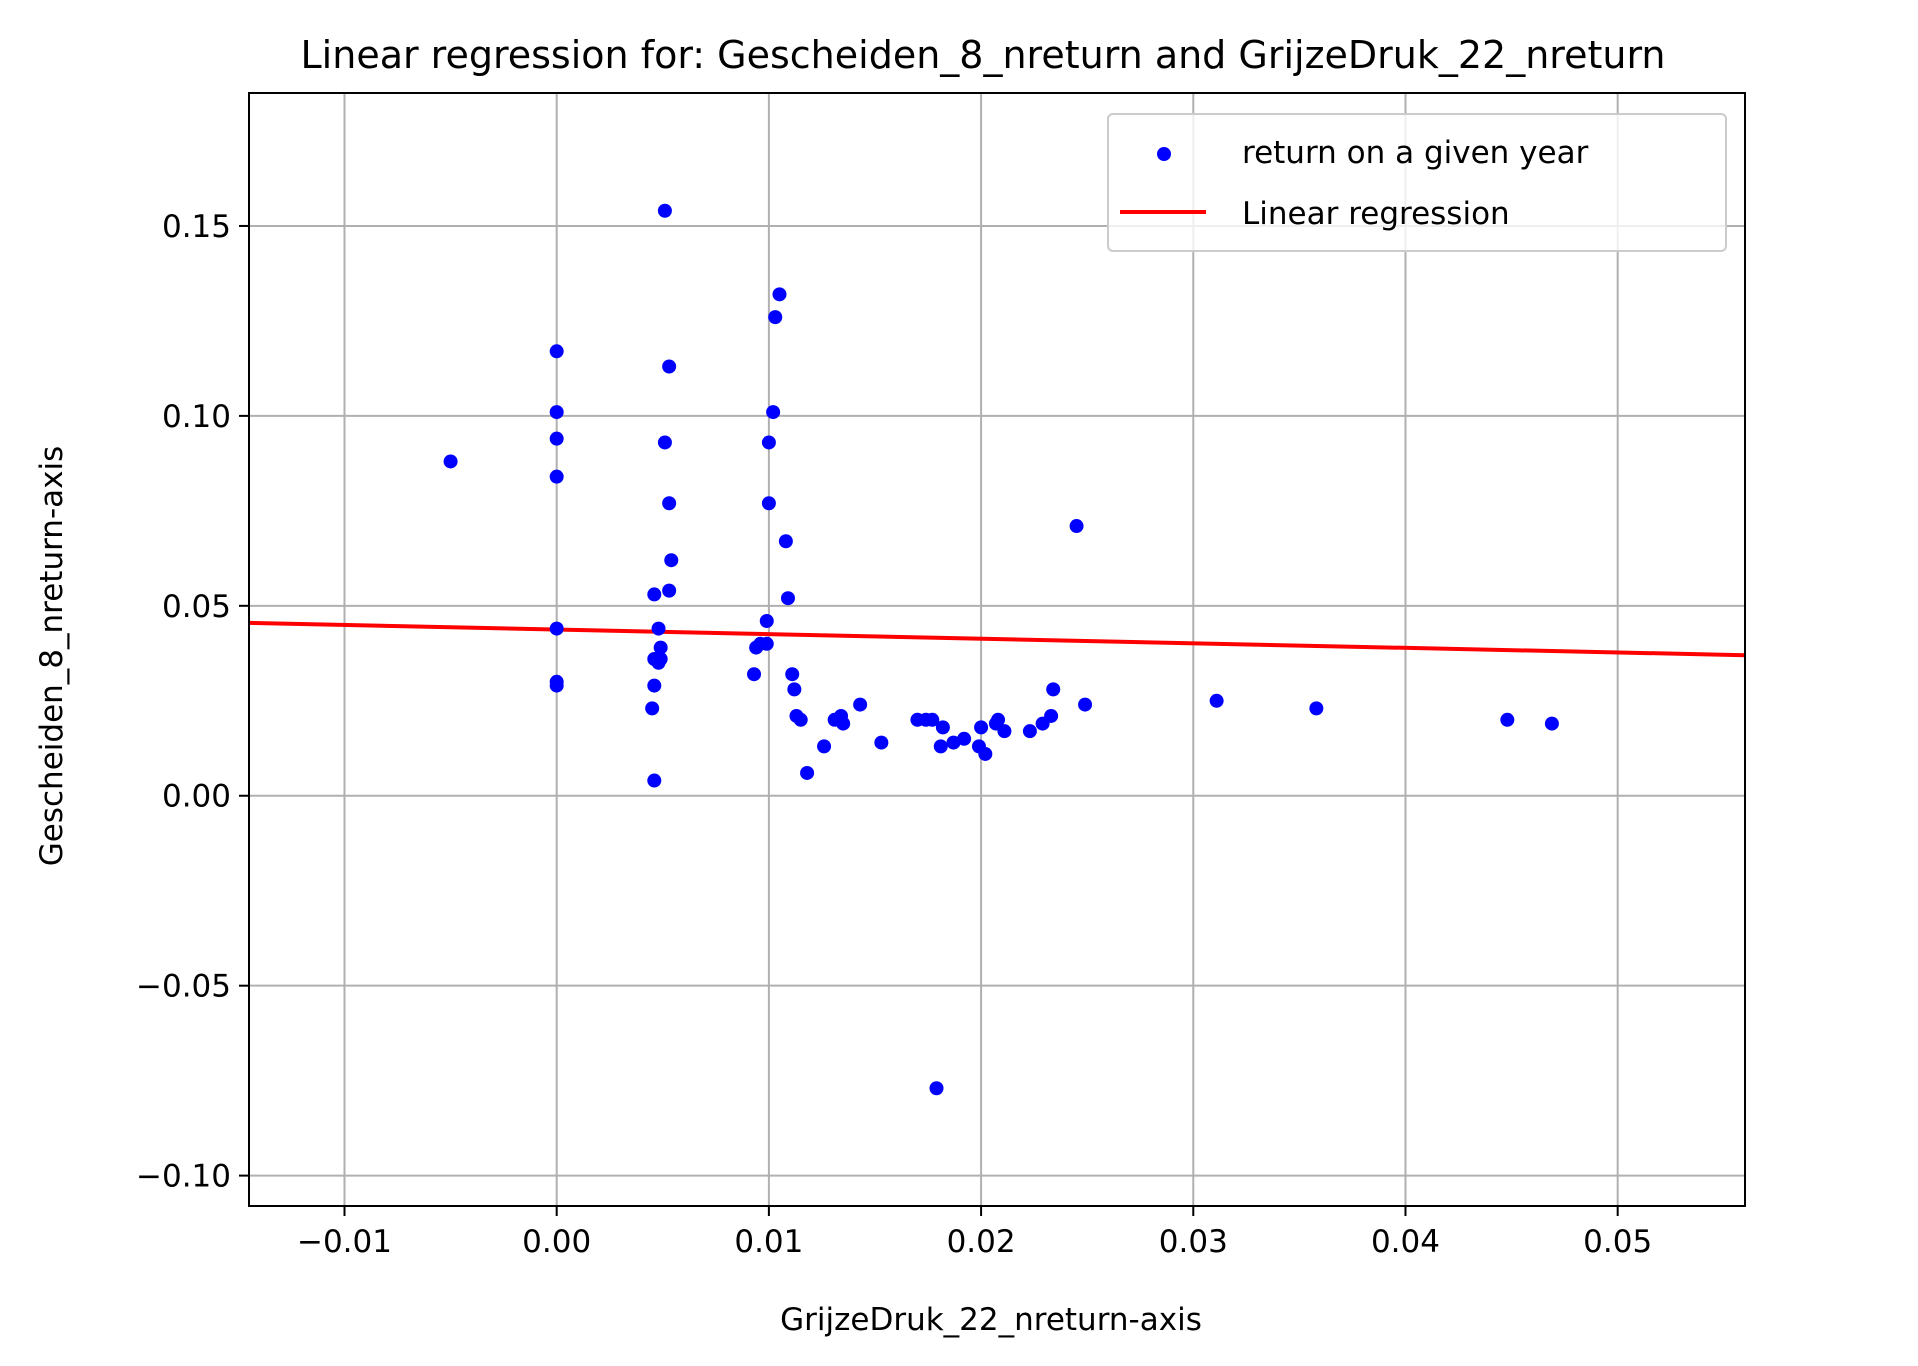 Image resolution: width=1918 pixels, height=1366 pixels. I want to click on regression-line, so click(997, 639).